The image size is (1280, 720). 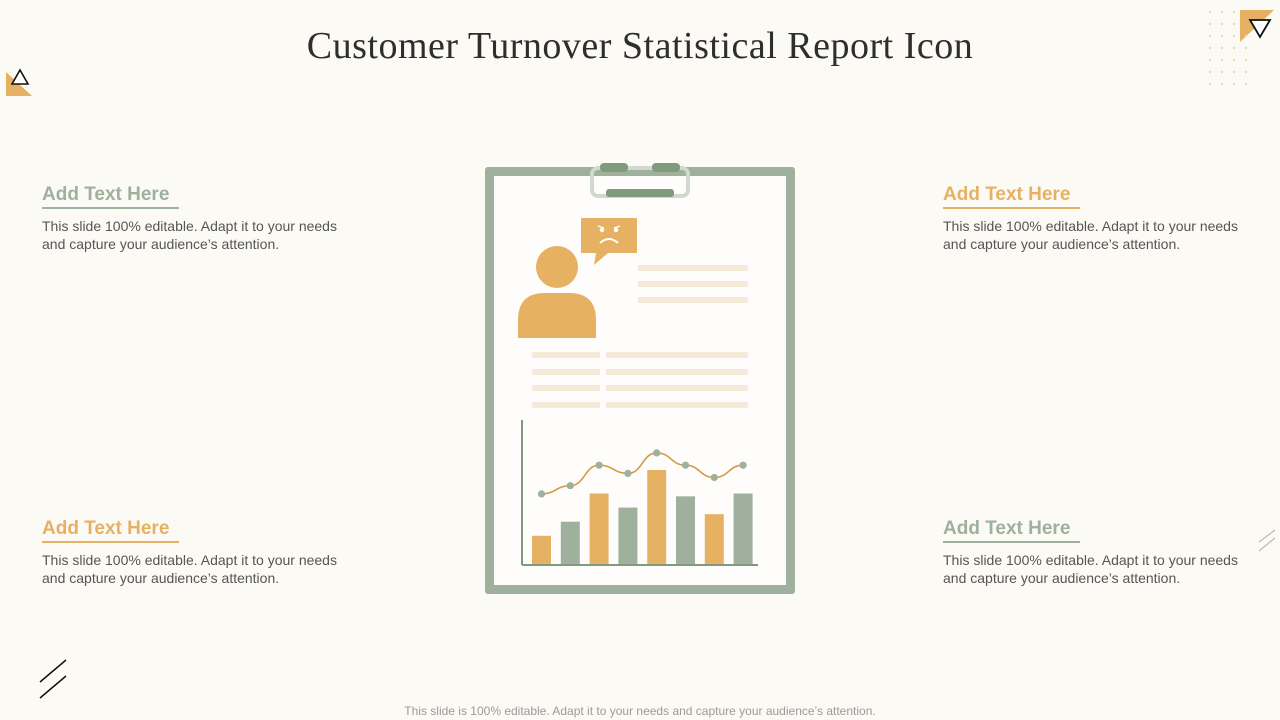 I want to click on clipboard-icon, so click(x=640, y=378).